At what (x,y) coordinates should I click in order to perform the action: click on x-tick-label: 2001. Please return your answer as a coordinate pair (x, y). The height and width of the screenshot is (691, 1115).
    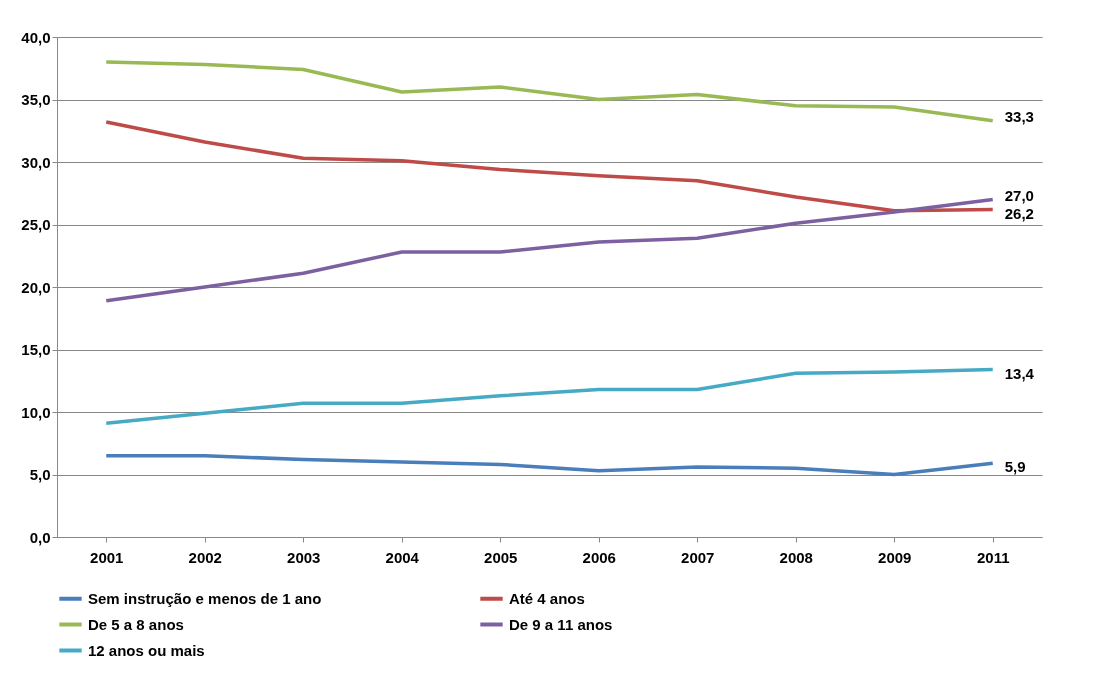
    Looking at the image, I should click on (107, 557).